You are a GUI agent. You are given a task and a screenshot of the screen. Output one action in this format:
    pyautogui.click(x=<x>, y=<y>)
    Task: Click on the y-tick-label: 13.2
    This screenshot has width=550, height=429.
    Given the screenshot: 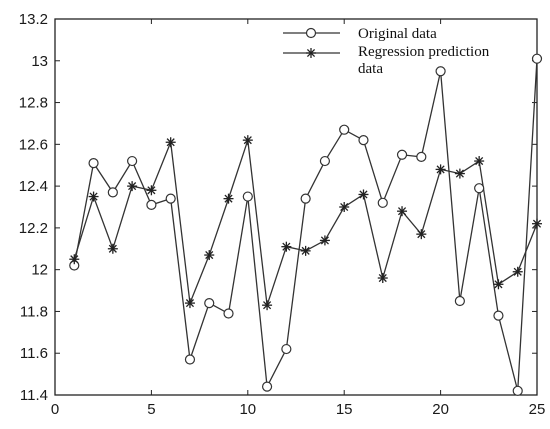 What is the action you would take?
    pyautogui.click(x=33, y=19)
    